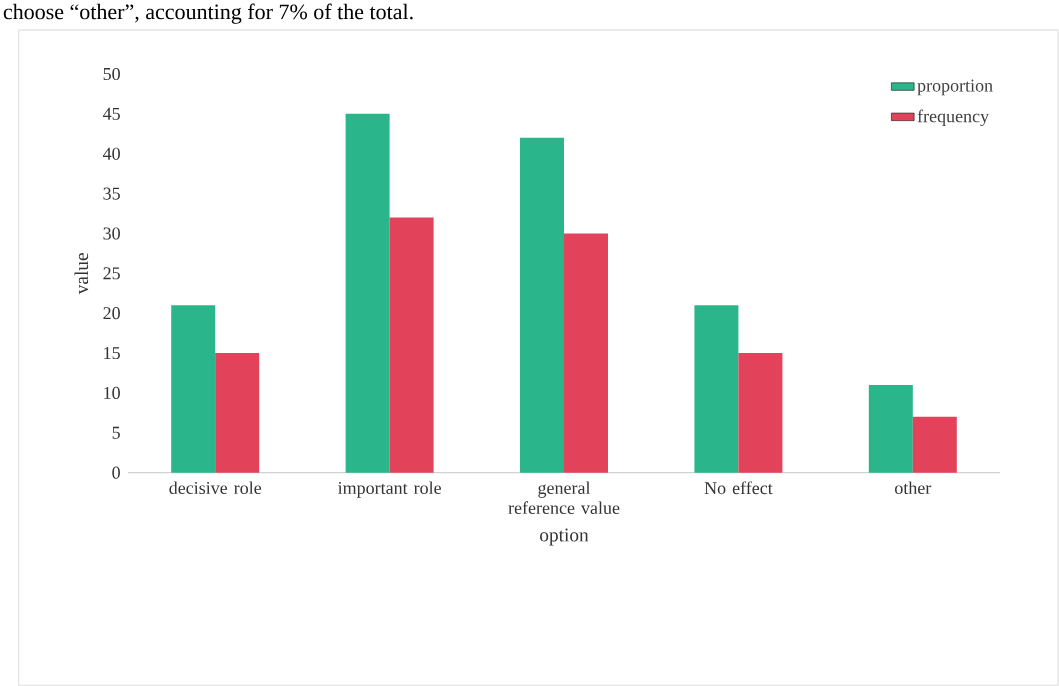 This screenshot has width=1059, height=686. I want to click on x-tick-label: No effect, so click(738, 488).